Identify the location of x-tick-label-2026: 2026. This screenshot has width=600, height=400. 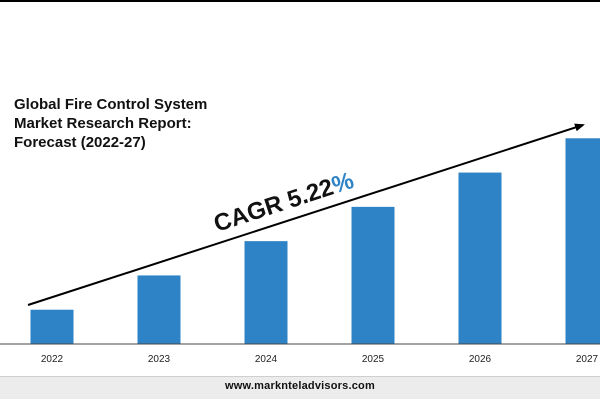
(480, 359).